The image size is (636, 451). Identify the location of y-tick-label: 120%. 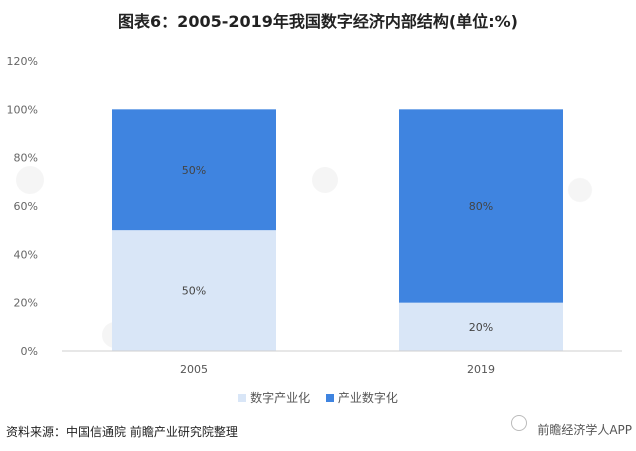
(22, 61).